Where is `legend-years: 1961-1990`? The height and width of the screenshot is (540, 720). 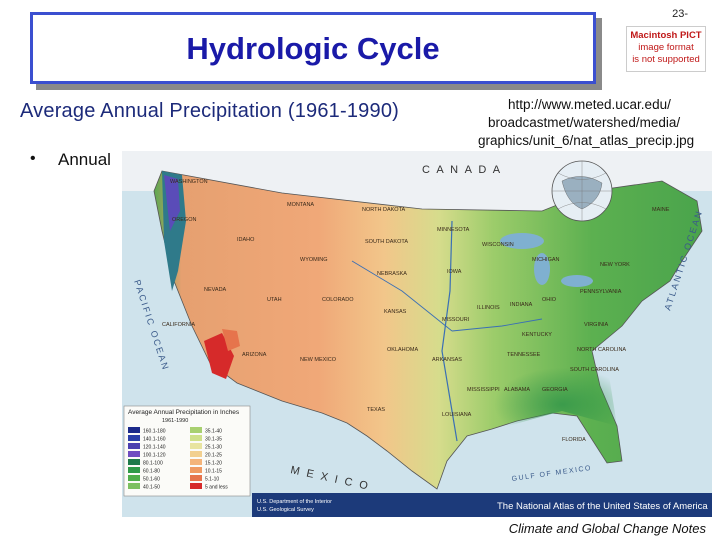
legend-years: 1961-1990 is located at coordinates (175, 421).